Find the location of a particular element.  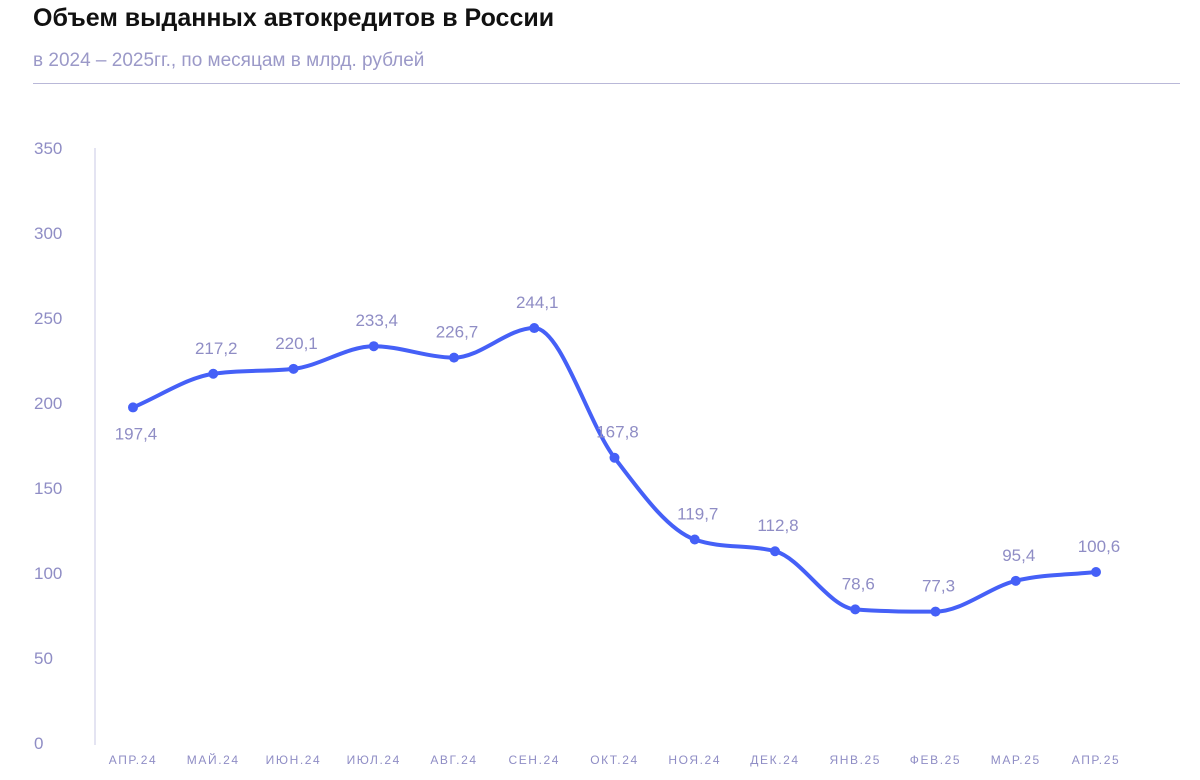

x-tick-label: АВГ.24 is located at coordinates (453, 760).